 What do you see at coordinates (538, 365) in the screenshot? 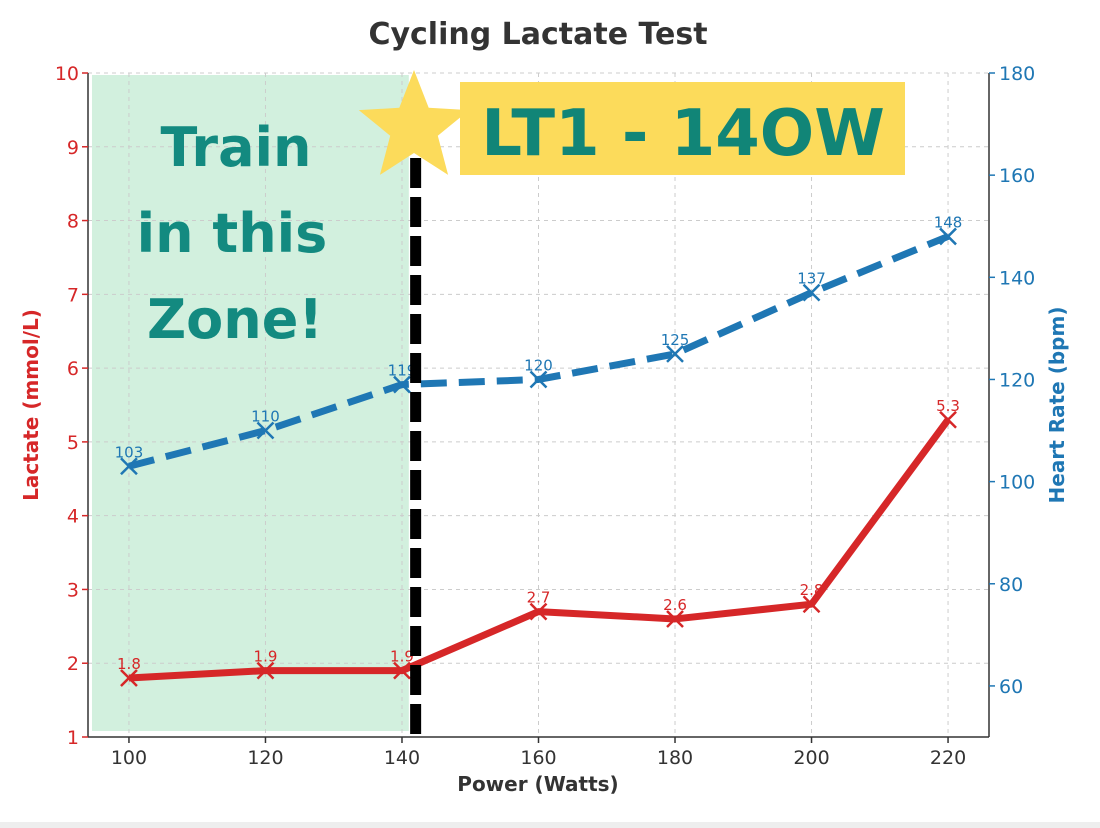
I see `data-label: 120` at bounding box center [538, 365].